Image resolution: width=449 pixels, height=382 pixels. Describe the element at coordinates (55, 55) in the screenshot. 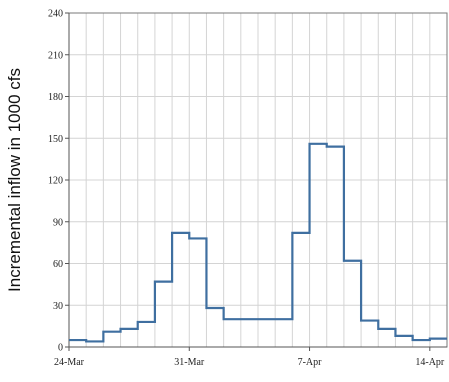

I see `y-tick-label: 210` at that location.